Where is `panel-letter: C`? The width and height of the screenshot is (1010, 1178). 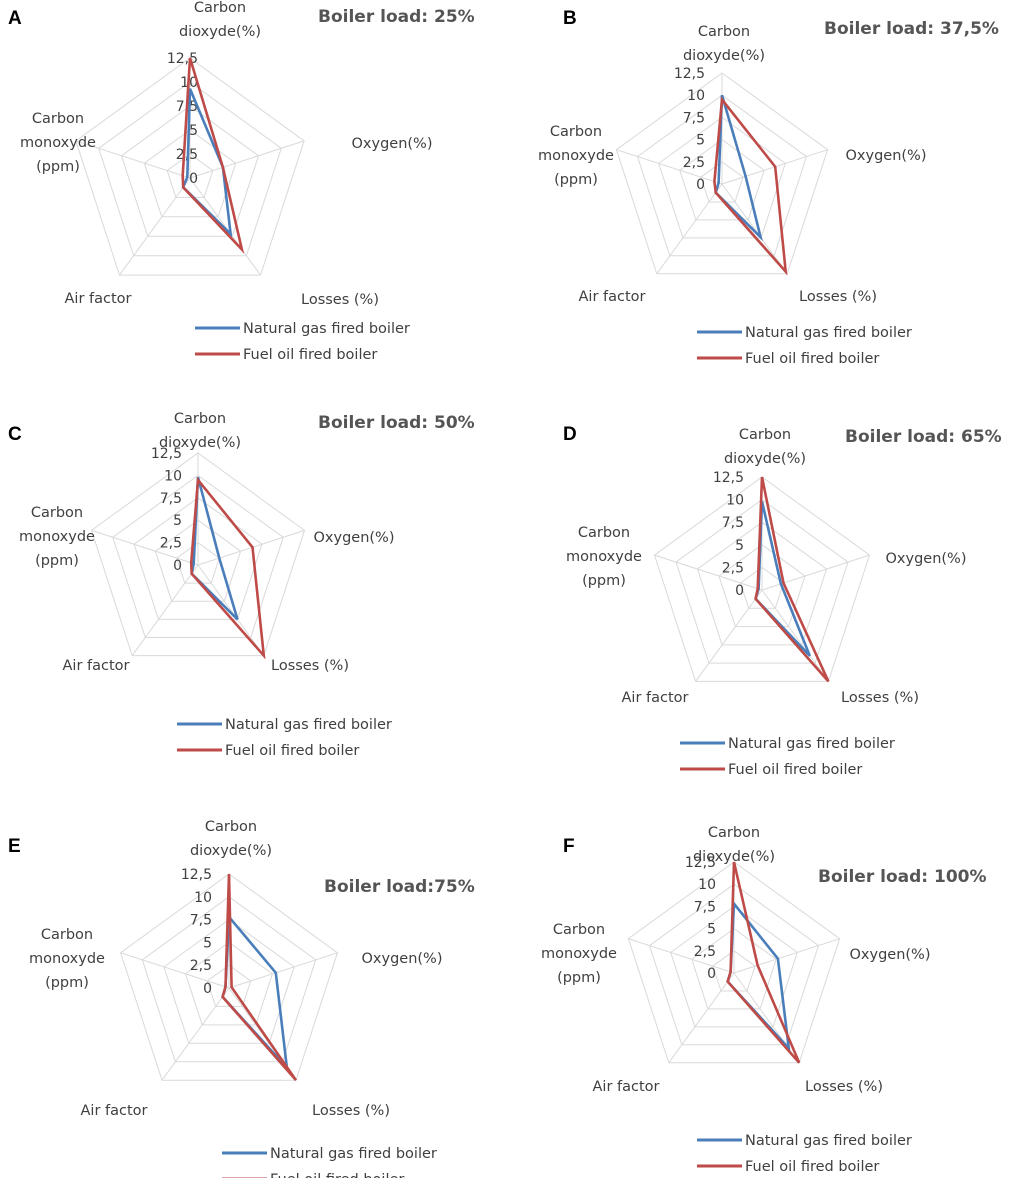
panel-letter: C is located at coordinates (15, 434).